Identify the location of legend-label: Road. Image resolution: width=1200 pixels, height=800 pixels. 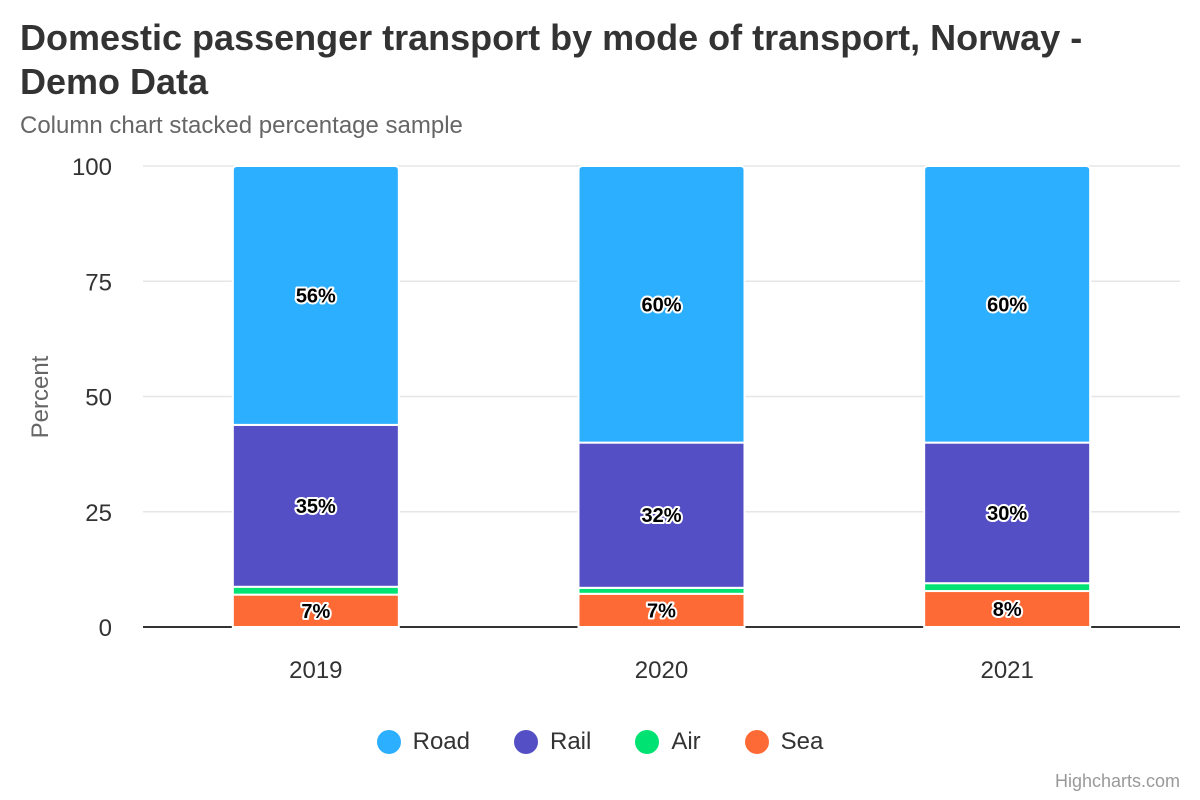
(441, 741).